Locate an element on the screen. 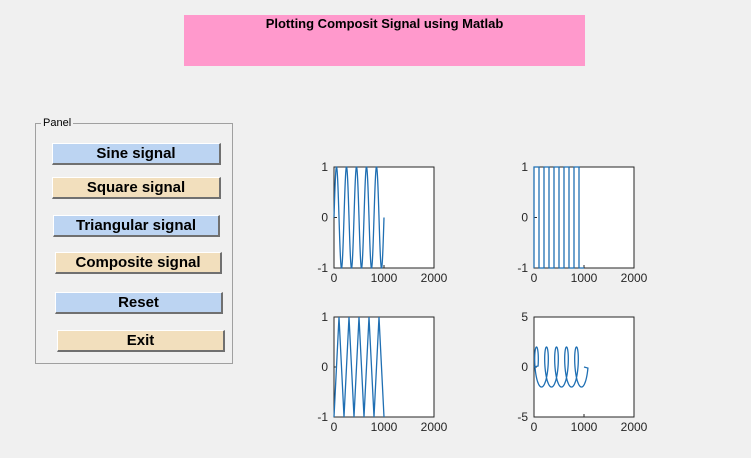 The width and height of the screenshot is (751, 458). plot-1: 0 1000 2000-101 is located at coordinates (382, 222).